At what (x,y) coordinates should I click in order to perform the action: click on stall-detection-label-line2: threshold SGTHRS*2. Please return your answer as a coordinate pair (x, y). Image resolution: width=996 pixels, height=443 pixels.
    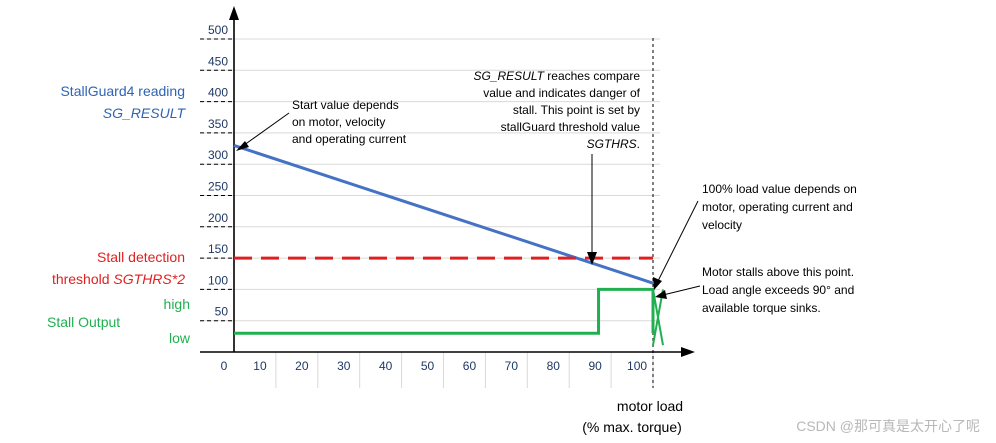
    Looking at the image, I should click on (118, 279).